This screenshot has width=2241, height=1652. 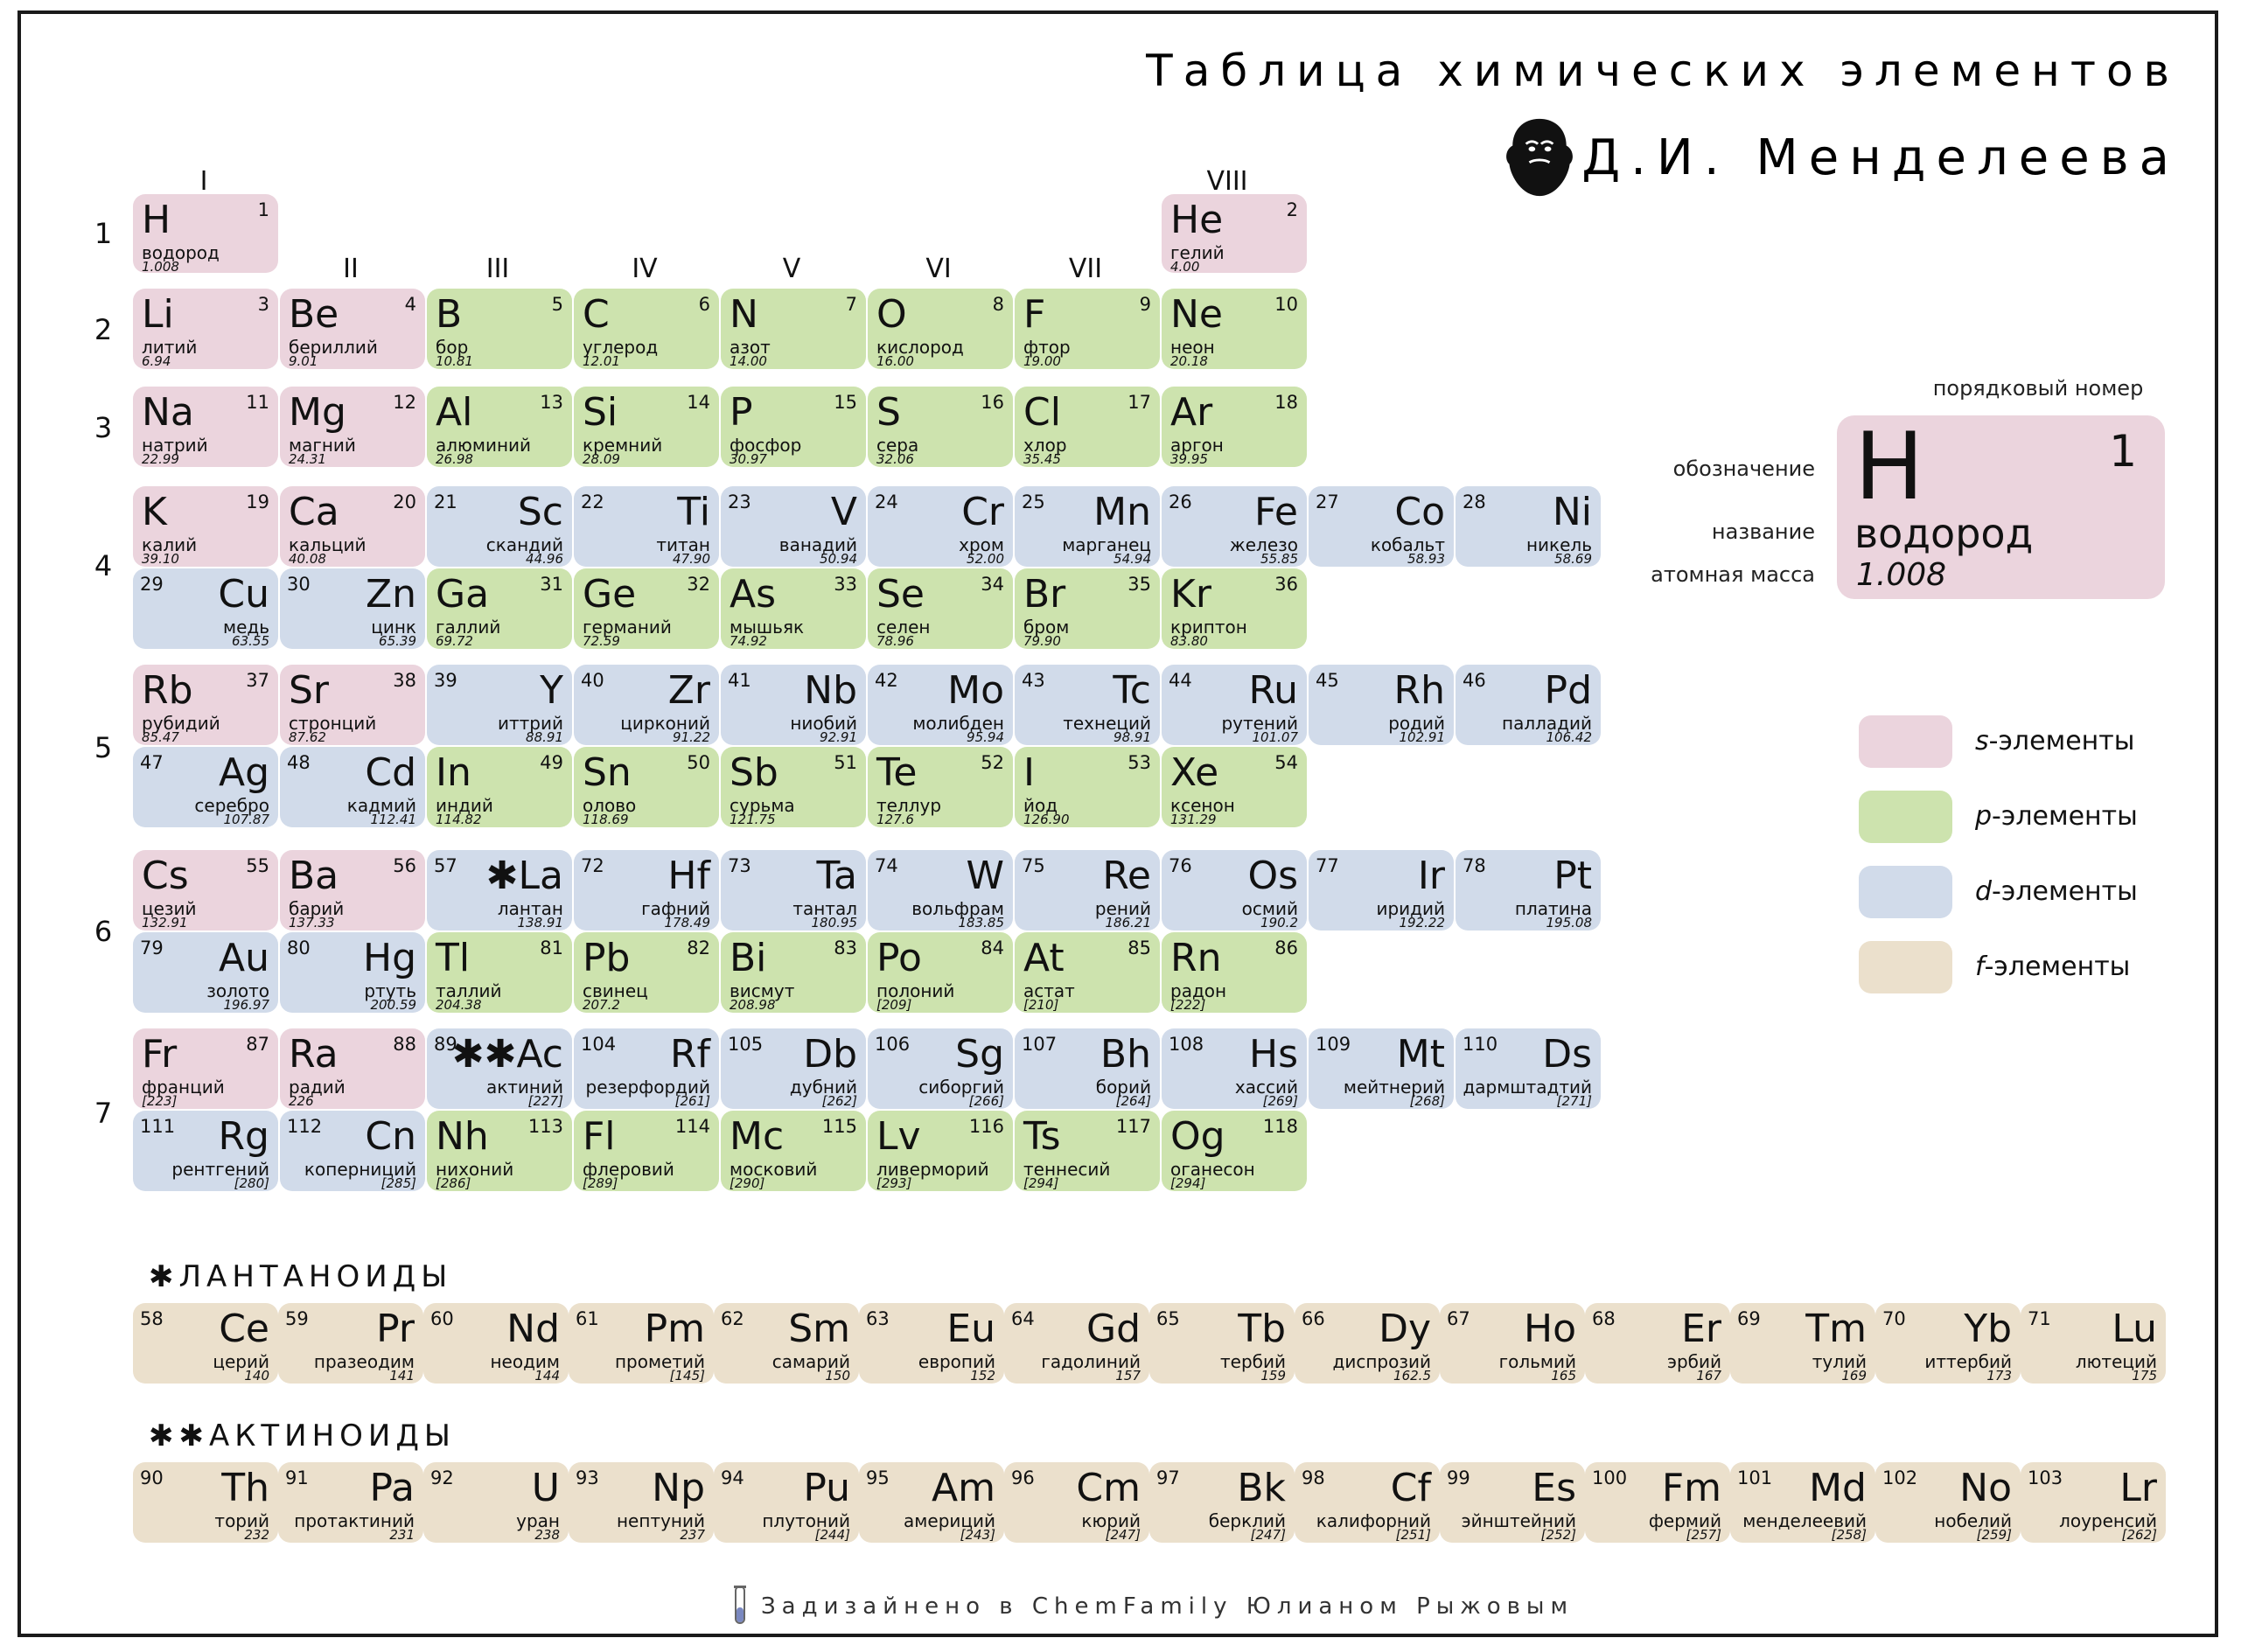 What do you see at coordinates (793, 608) in the screenshot?
I see `element-cell-33: As 33 мышьяк 74.92` at bounding box center [793, 608].